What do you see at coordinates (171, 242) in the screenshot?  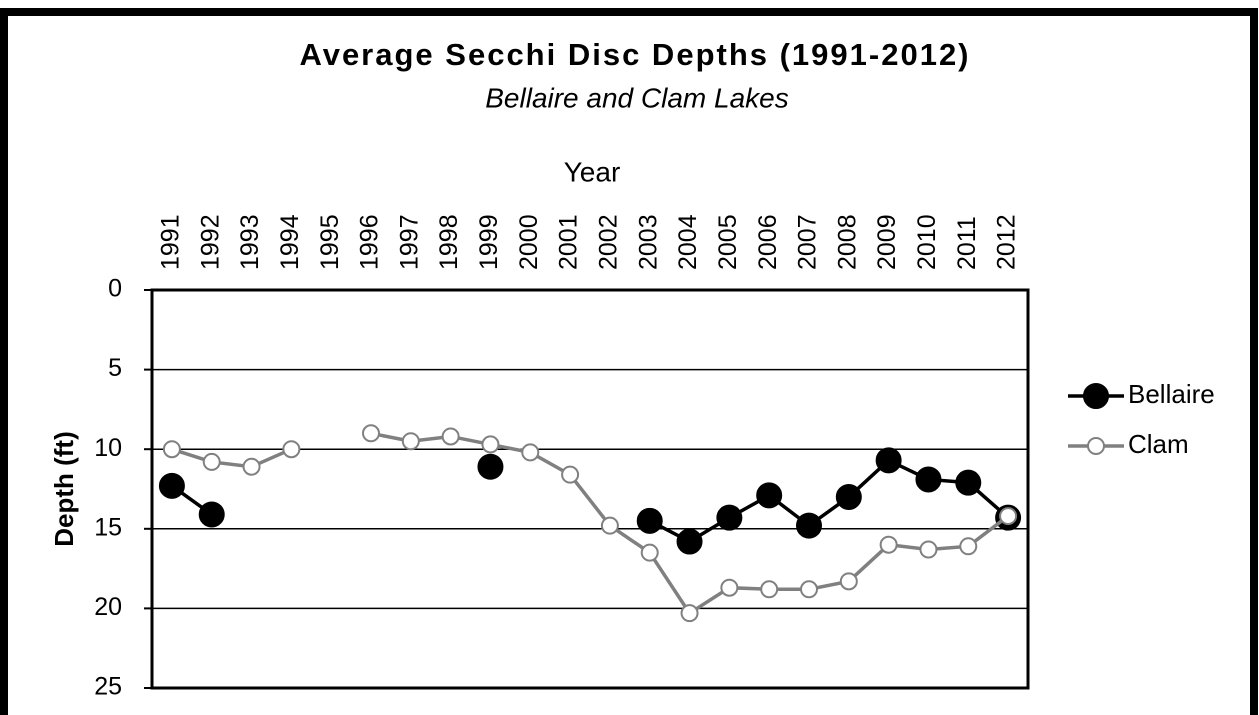 I see `x-tick-label: 1991` at bounding box center [171, 242].